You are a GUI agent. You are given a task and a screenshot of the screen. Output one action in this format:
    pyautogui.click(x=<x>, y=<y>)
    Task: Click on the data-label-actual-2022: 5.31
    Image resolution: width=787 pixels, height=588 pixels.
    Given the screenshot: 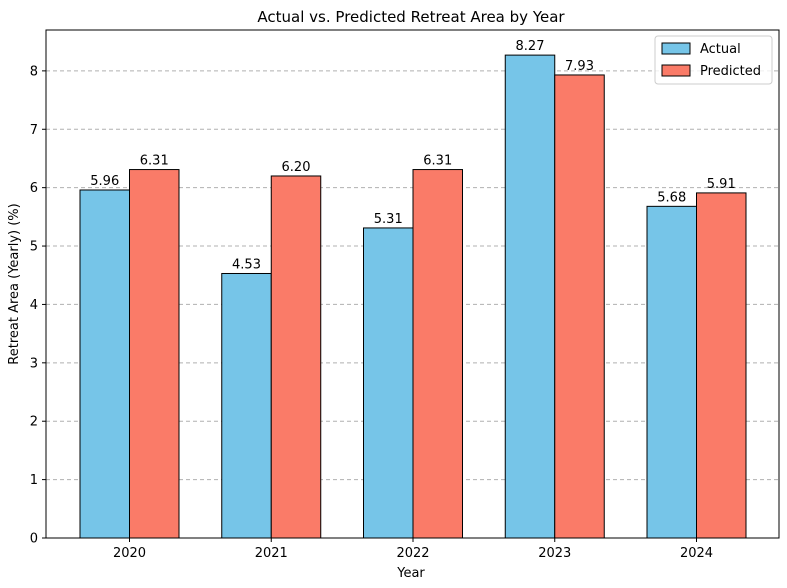 What is the action you would take?
    pyautogui.click(x=388, y=219)
    